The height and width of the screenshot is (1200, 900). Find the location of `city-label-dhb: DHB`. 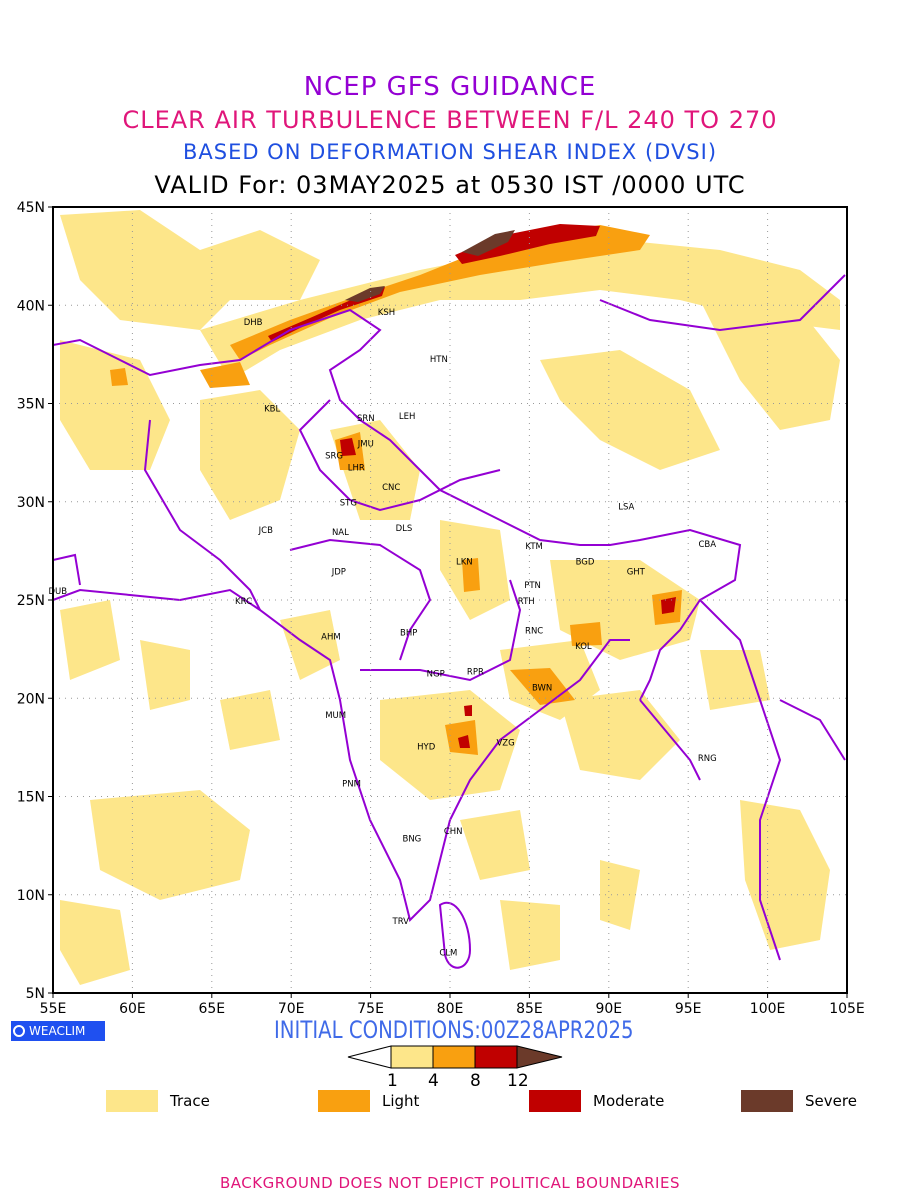

city-label-dhb: DHB is located at coordinates (253, 323).